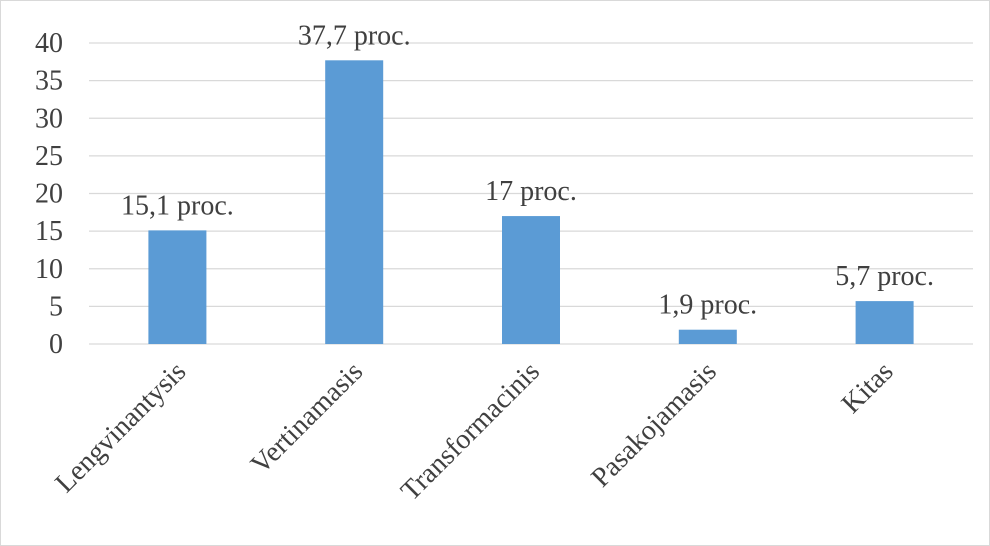  Describe the element at coordinates (49, 43) in the screenshot. I see `y-tick-label: 40` at that location.